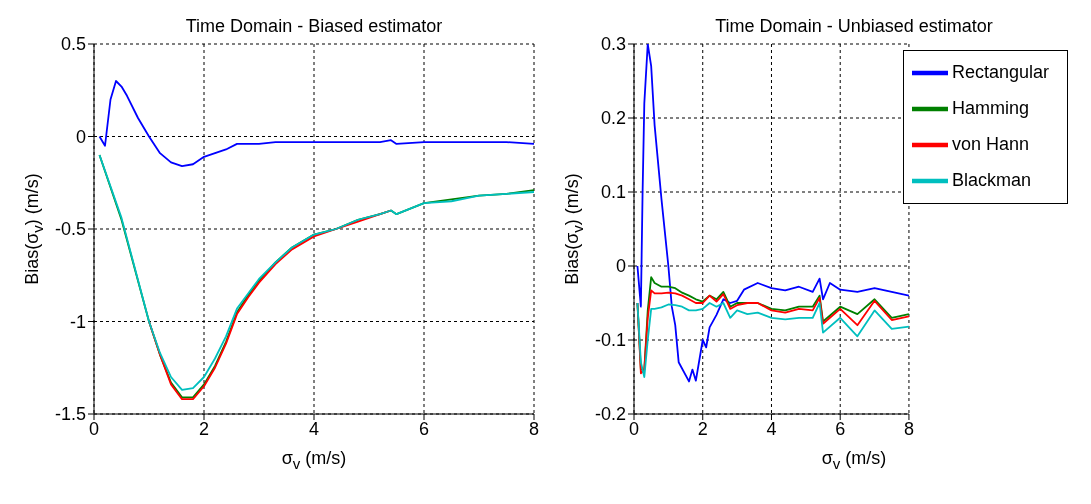 The height and width of the screenshot is (504, 1091). Describe the element at coordinates (73, 44) in the screenshot. I see `y-tick-label: 0.5` at that location.